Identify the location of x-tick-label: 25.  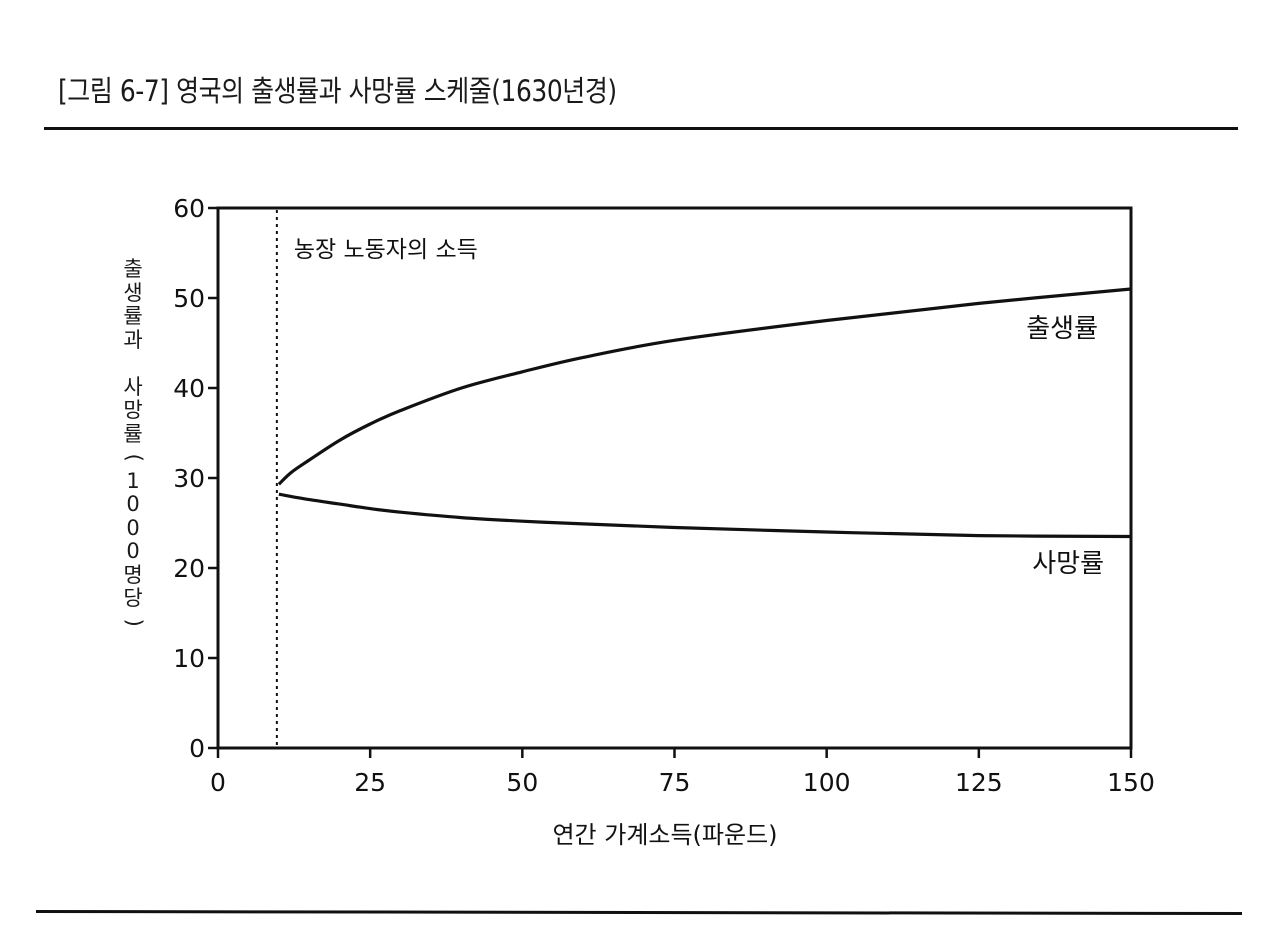
(370, 782).